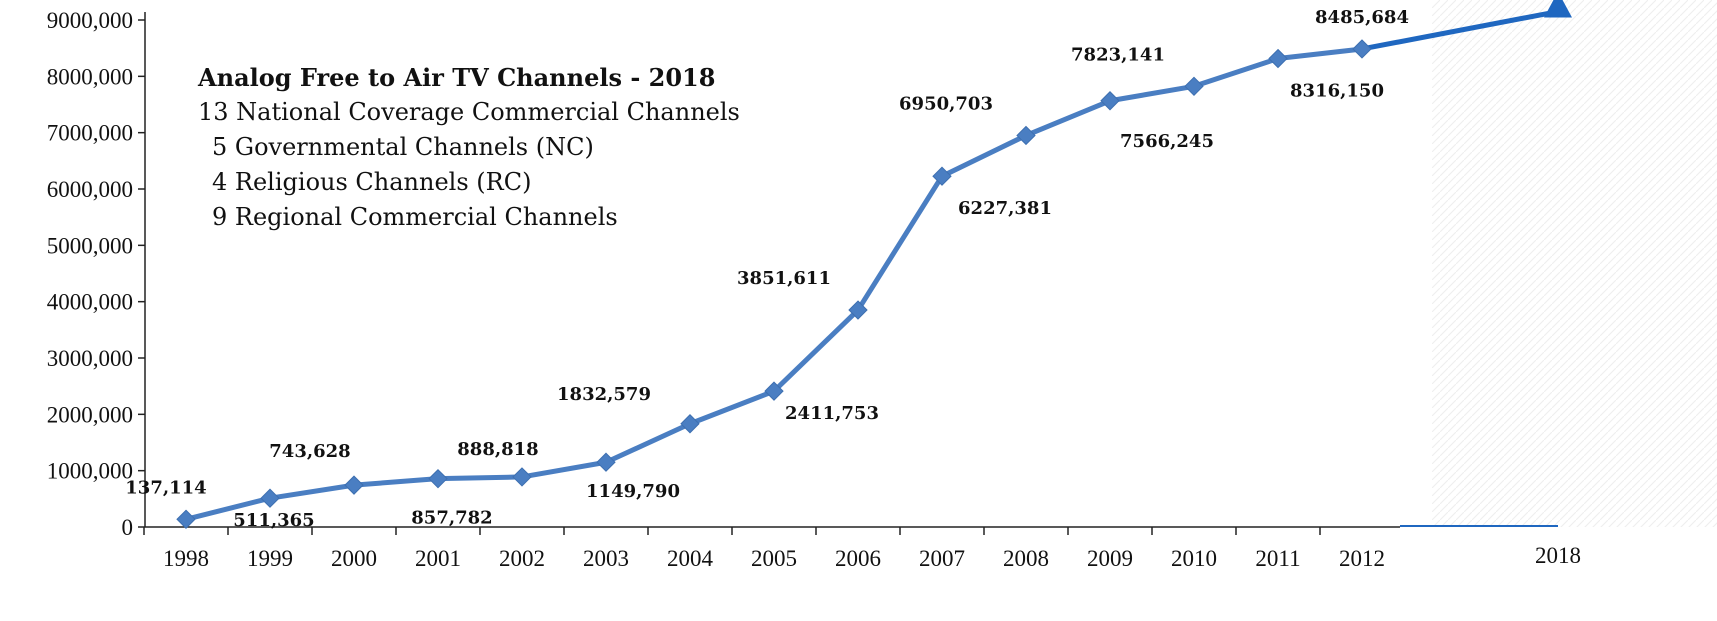 The width and height of the screenshot is (1717, 621). What do you see at coordinates (1362, 558) in the screenshot?
I see `x-tick-label: 2012` at bounding box center [1362, 558].